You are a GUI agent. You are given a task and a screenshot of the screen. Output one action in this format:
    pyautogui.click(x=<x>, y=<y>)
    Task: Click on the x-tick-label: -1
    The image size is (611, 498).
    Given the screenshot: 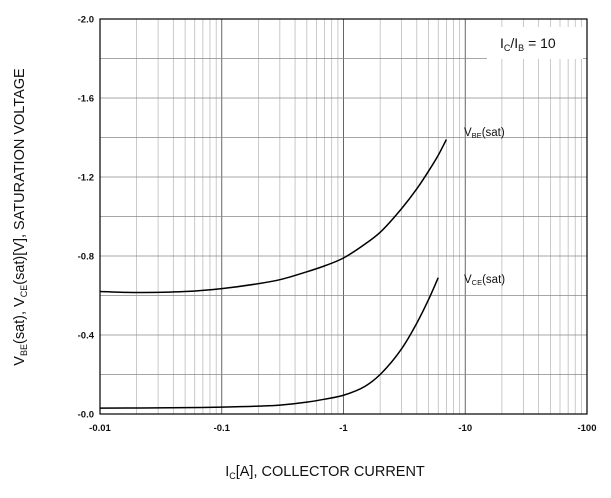 What is the action you would take?
    pyautogui.click(x=343, y=428)
    